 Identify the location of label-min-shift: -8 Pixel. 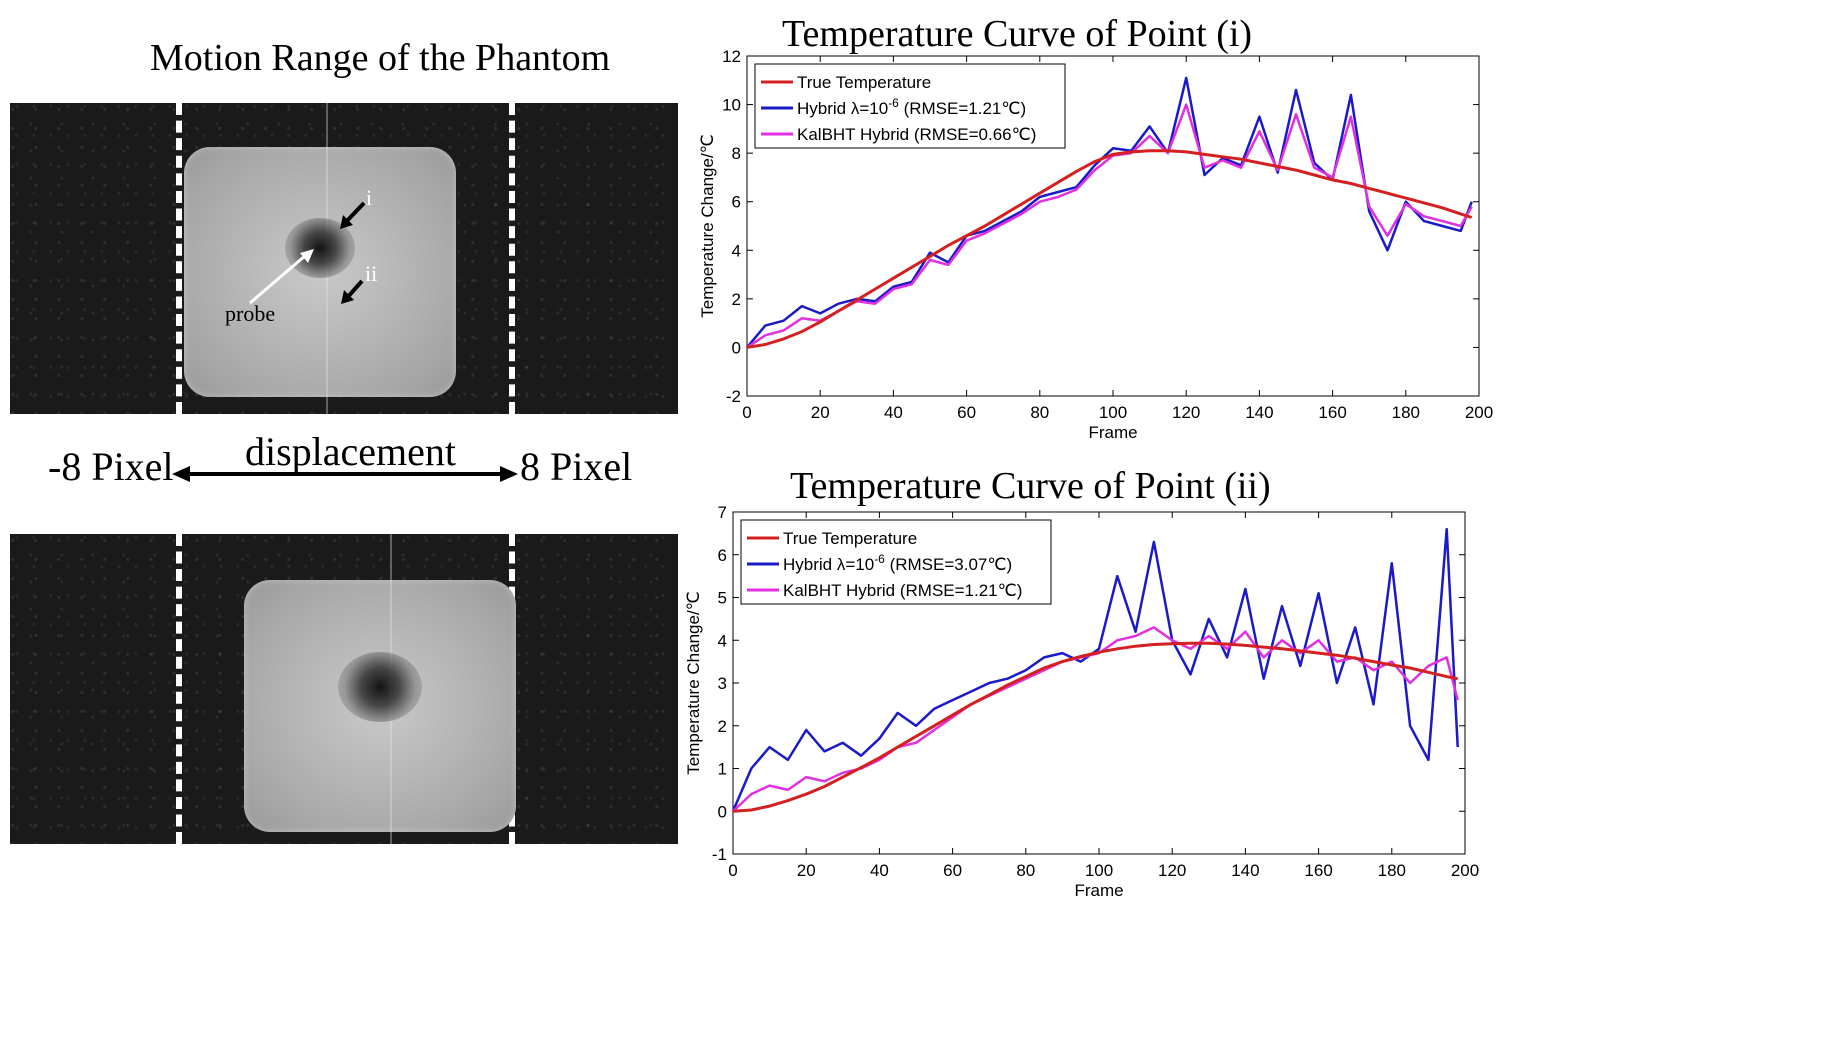
(111, 466).